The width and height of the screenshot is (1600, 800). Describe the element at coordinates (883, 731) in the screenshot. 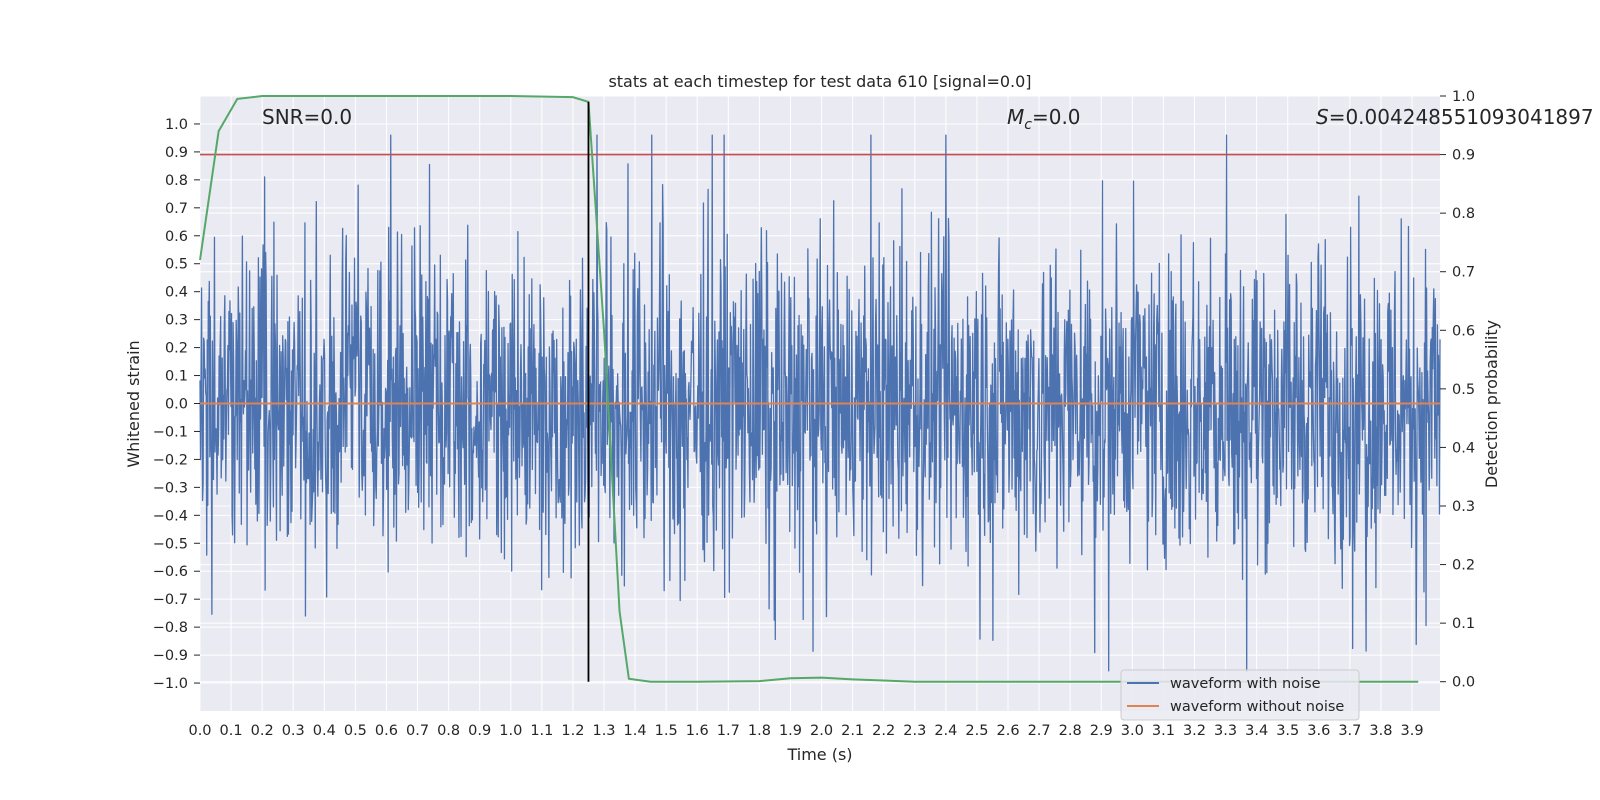

I see `x-tick-label: 2.2` at that location.